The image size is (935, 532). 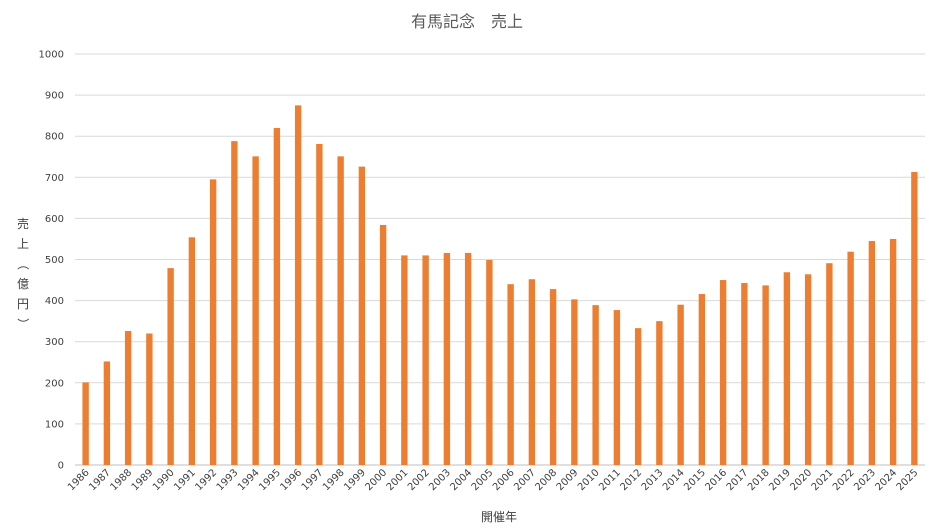 I want to click on bar-1990, so click(x=170, y=366).